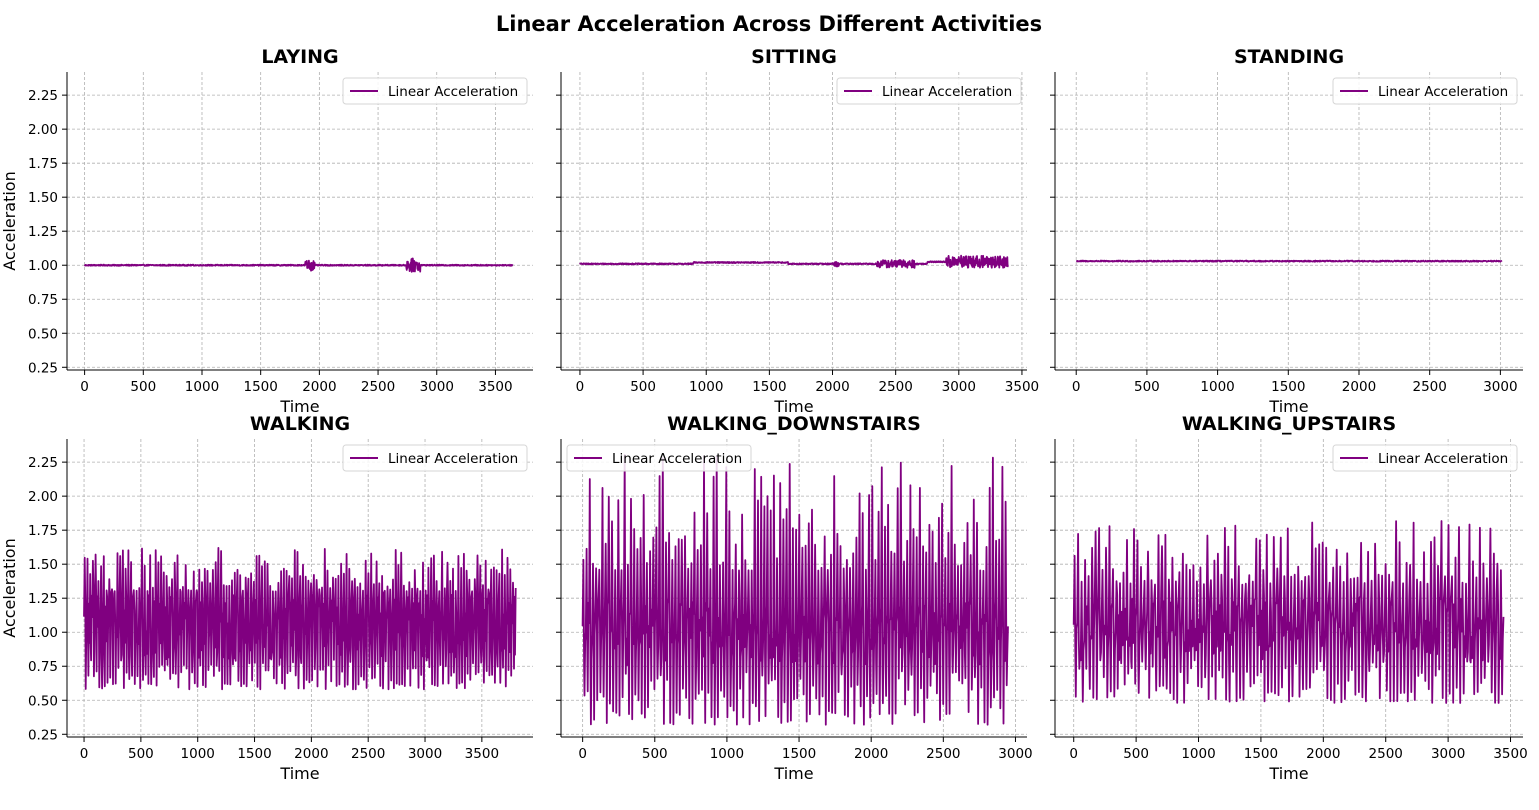 This screenshot has height=810, width=1539. What do you see at coordinates (43, 463) in the screenshot?
I see `y-tick-label: 2.25` at bounding box center [43, 463].